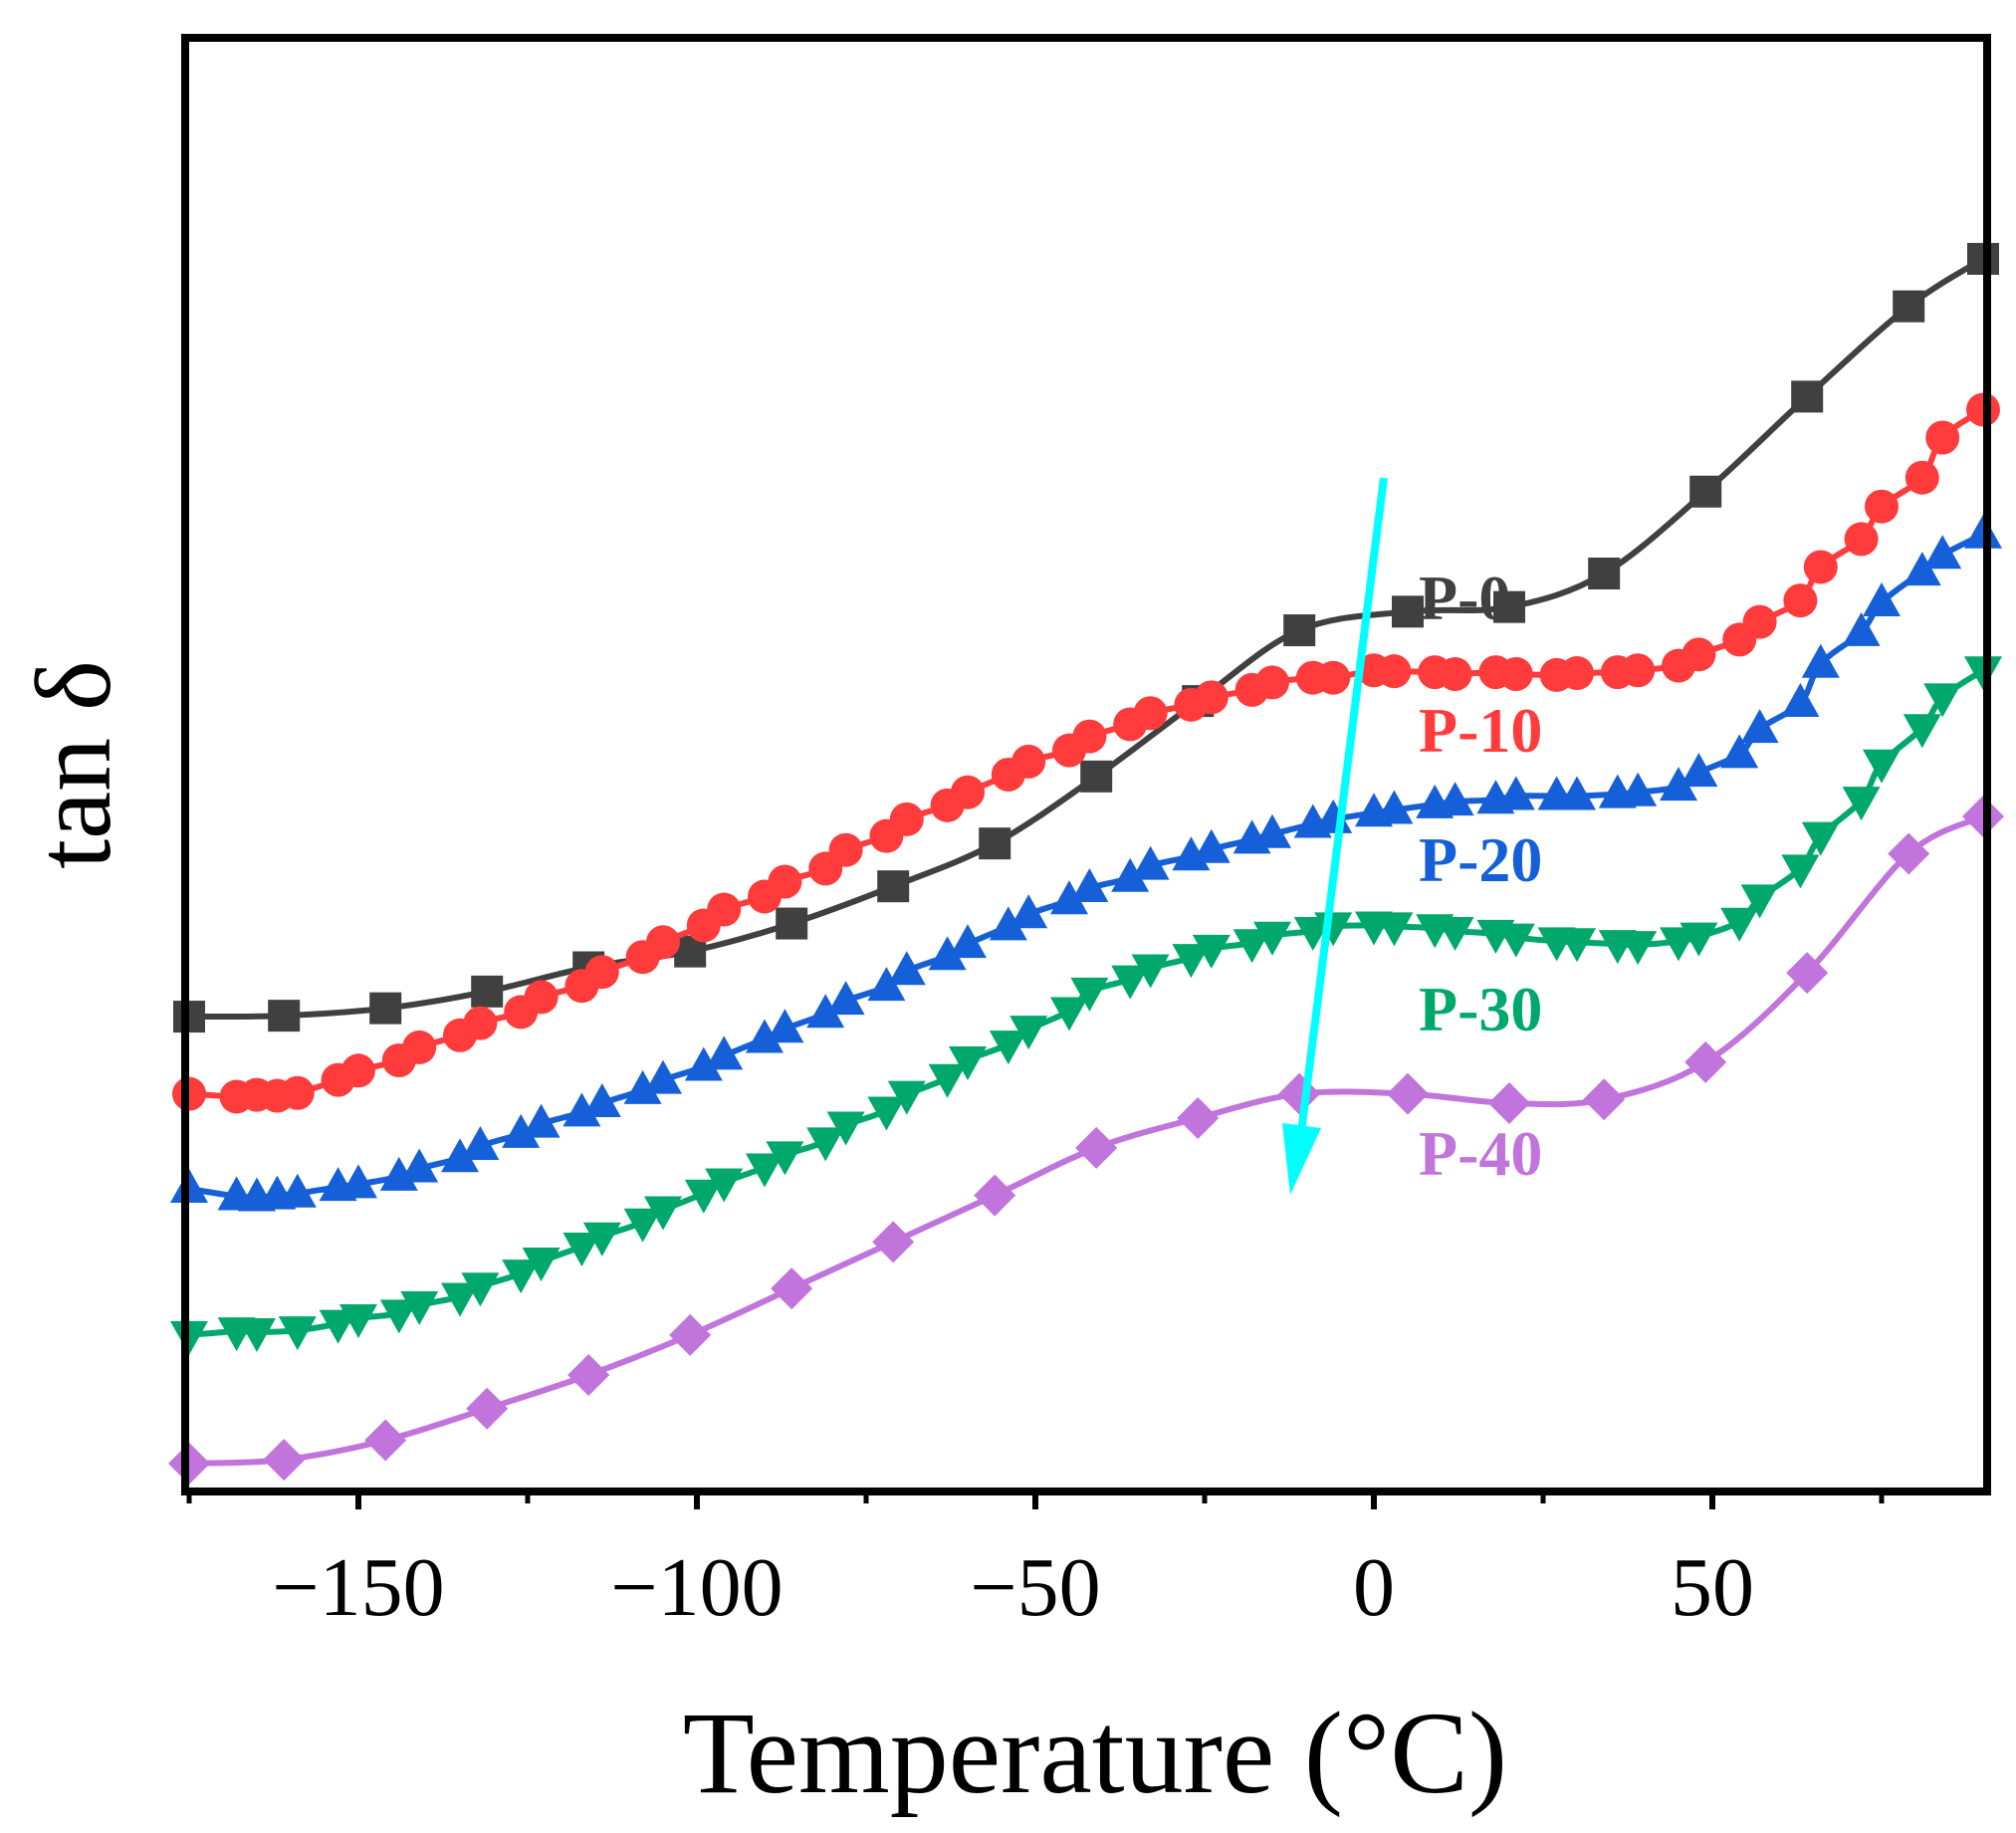 The image size is (2016, 1833). What do you see at coordinates (1035, 1587) in the screenshot?
I see `x-tick-label: −50` at bounding box center [1035, 1587].